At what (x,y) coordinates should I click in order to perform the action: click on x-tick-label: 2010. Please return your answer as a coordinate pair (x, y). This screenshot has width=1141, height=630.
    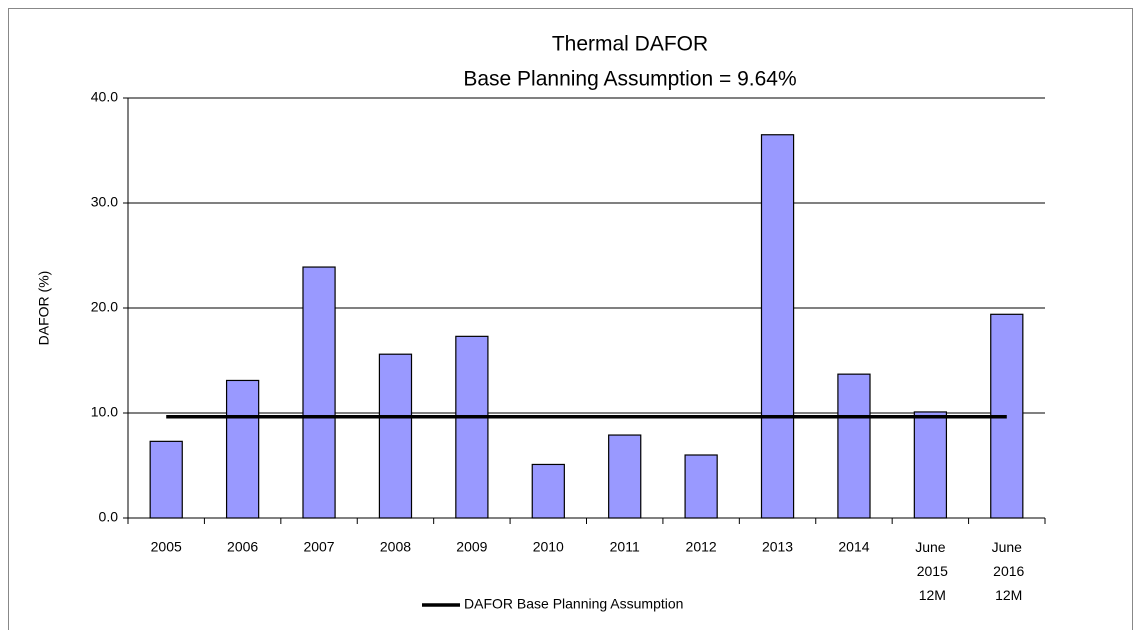
    Looking at the image, I should click on (548, 547).